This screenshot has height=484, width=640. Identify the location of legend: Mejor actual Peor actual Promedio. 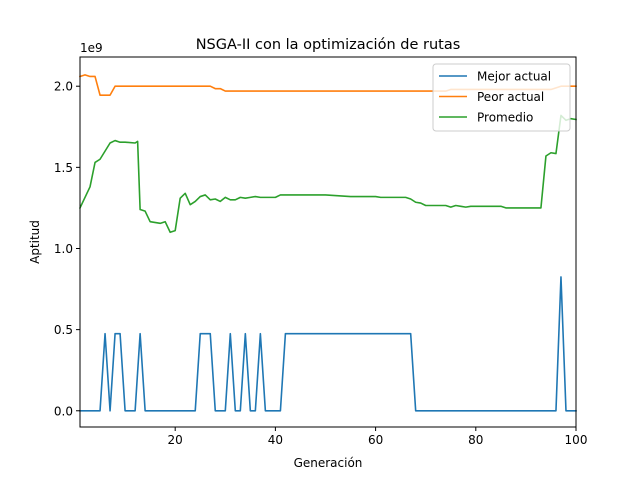
(501, 97).